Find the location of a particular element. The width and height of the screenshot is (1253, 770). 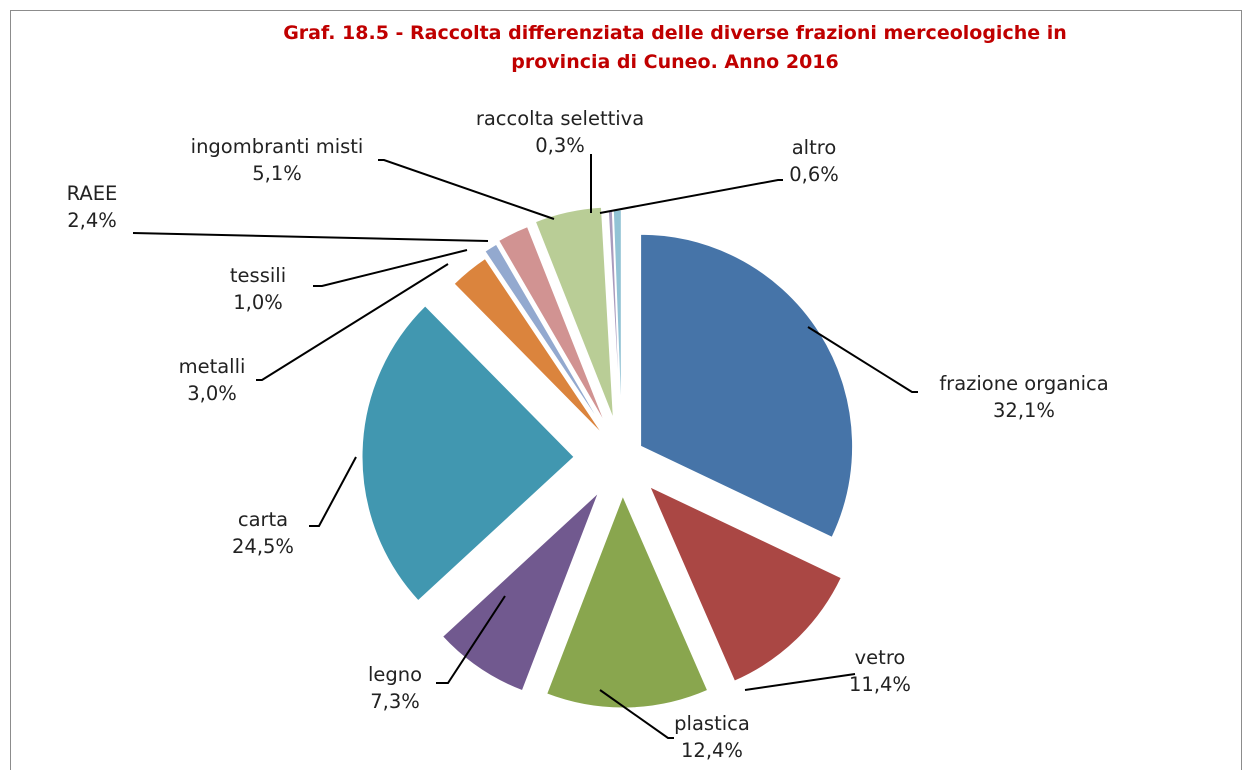

slice-name-tessili: tessili is located at coordinates (258, 275).